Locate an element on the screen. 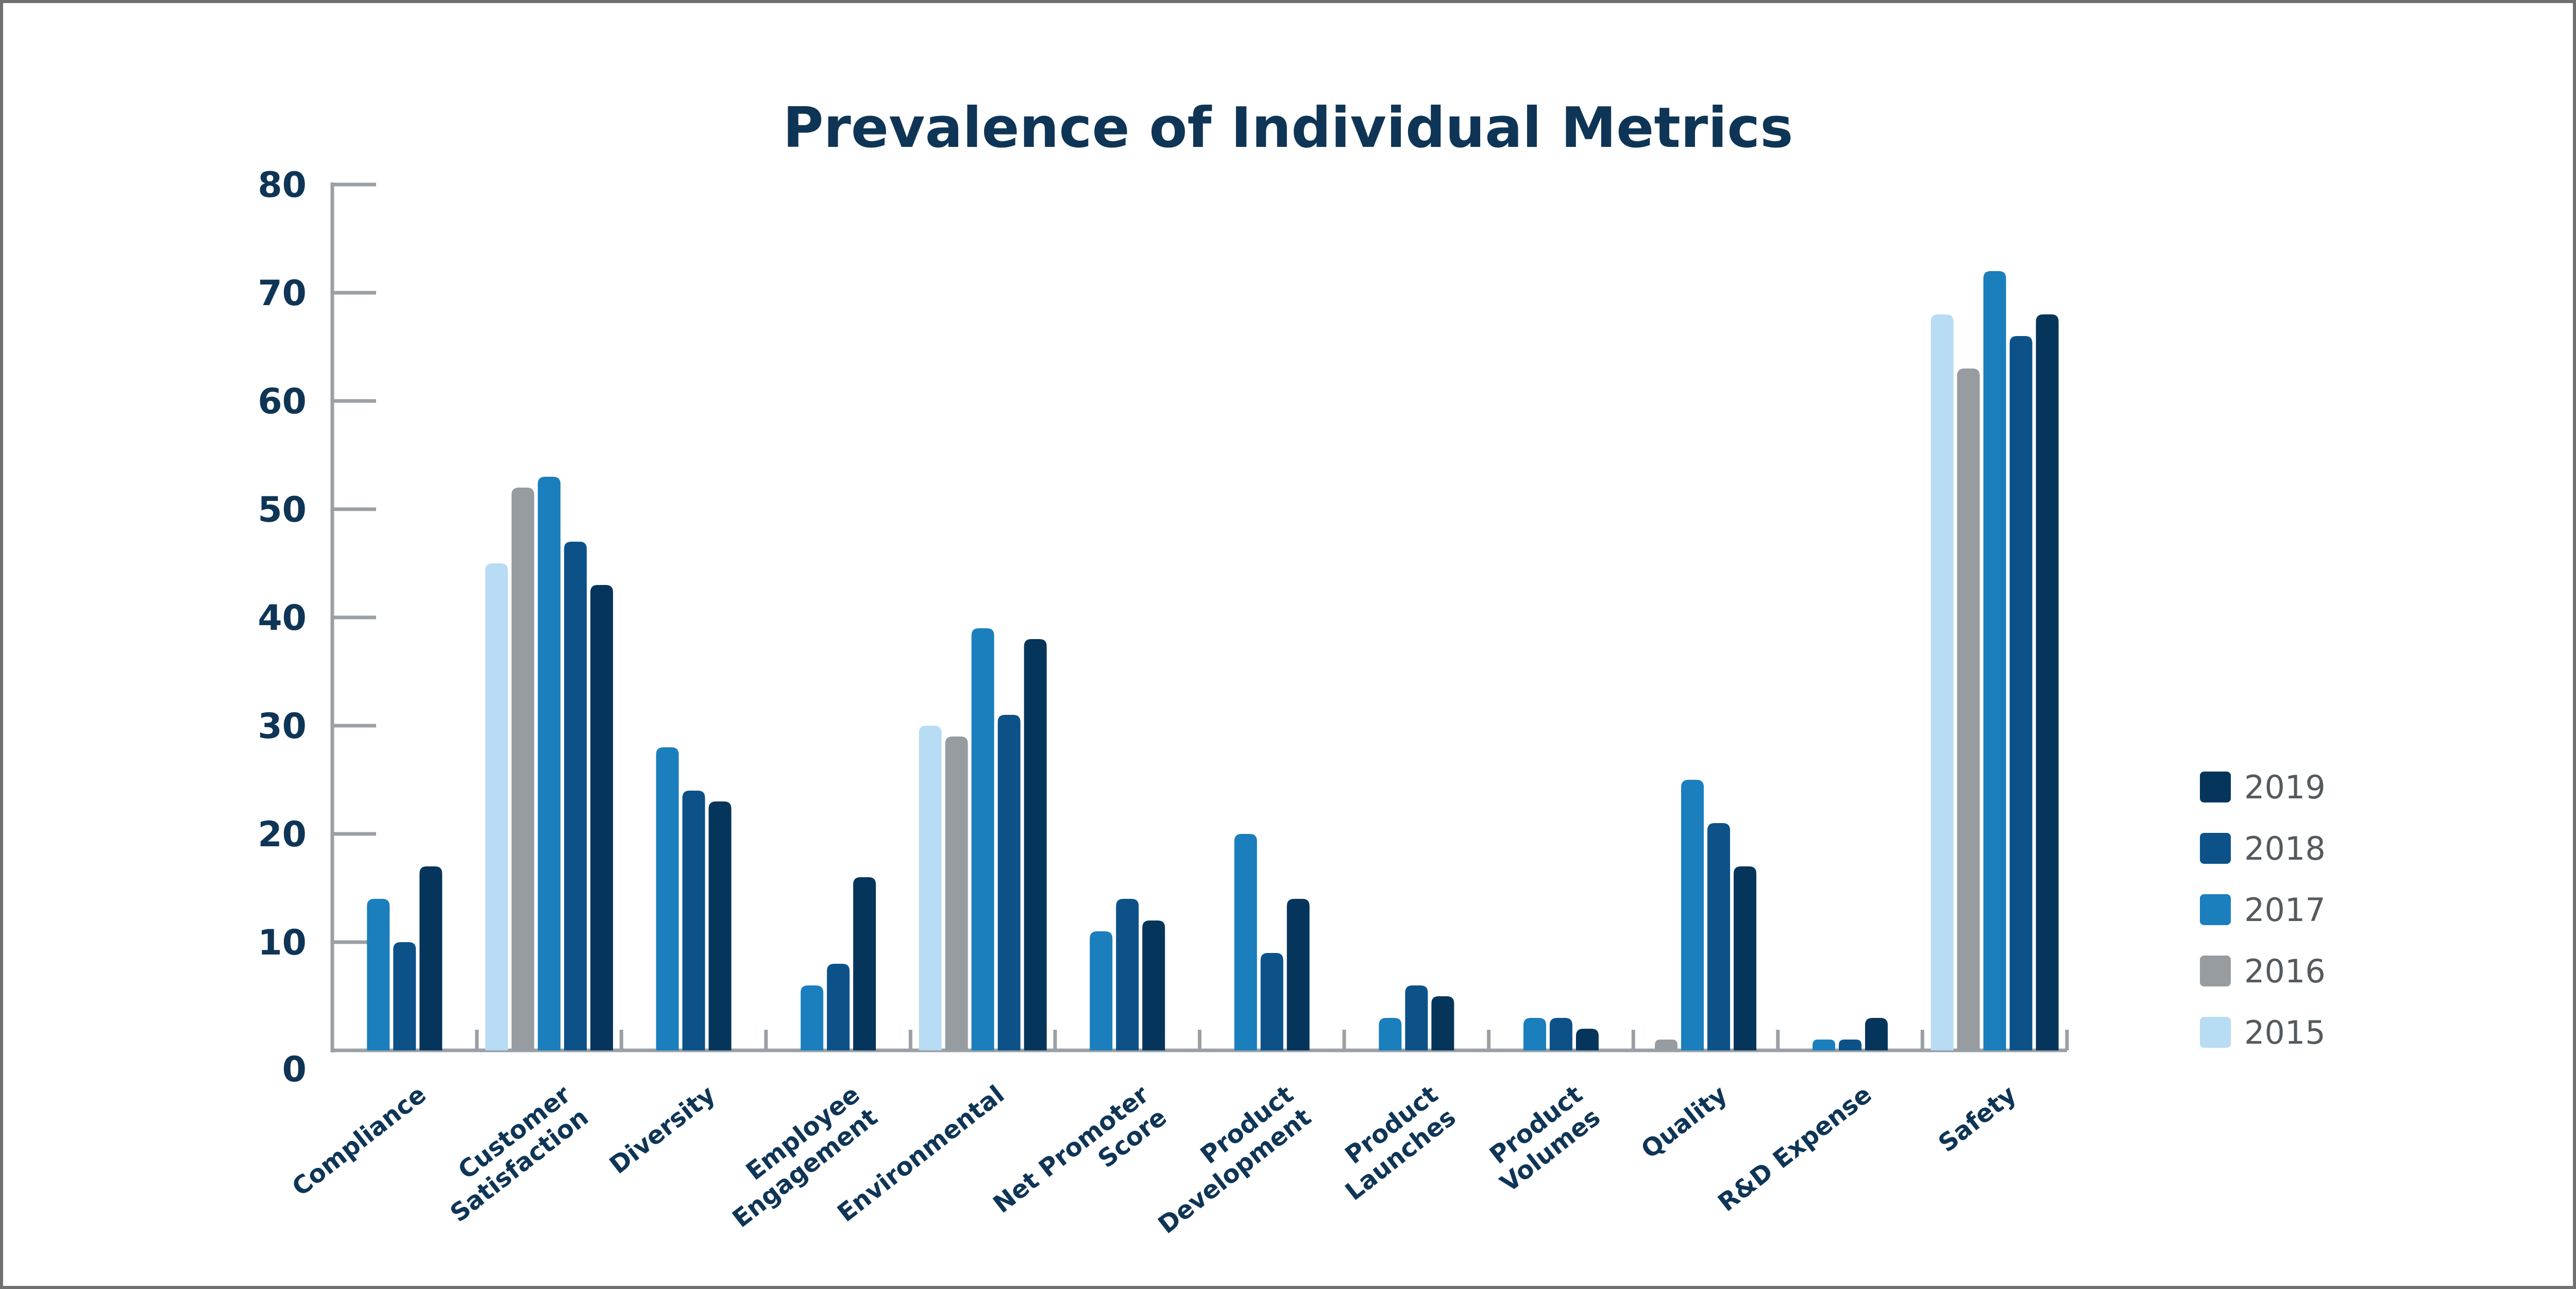 The width and height of the screenshot is (2576, 1289). legend-swatch-2019 is located at coordinates (2215, 787).